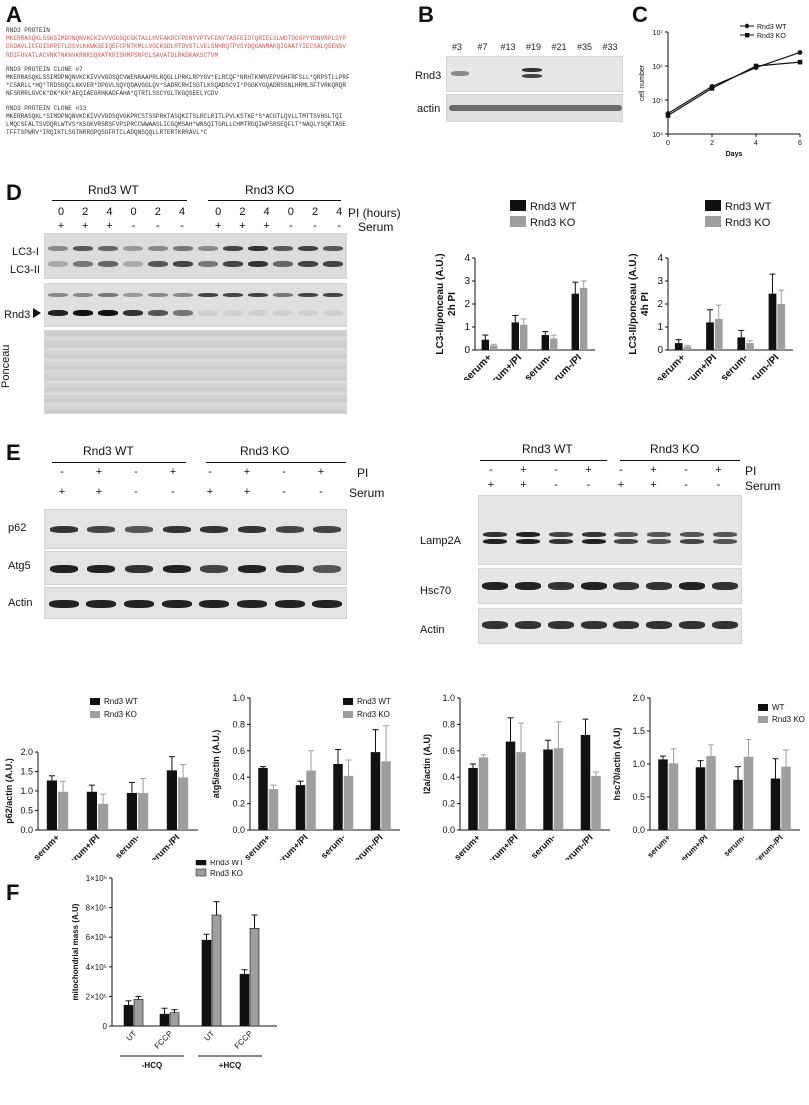 The image size is (809, 1105). What do you see at coordinates (14, 192) in the screenshot?
I see `panel-label-d: D` at bounding box center [14, 192].